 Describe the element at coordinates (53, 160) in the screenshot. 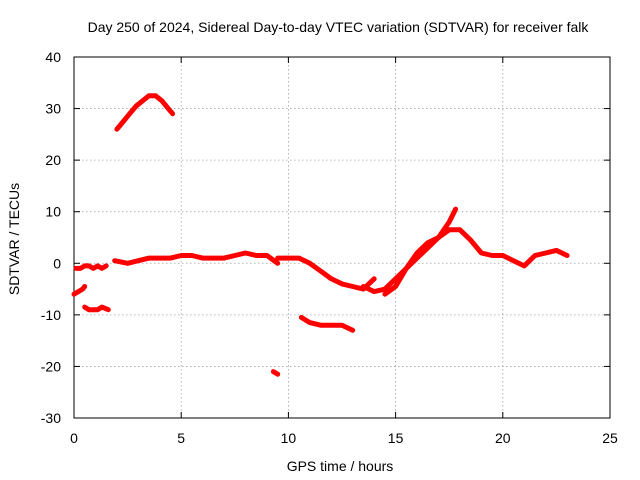

I see `y-tick-label: 20` at that location.